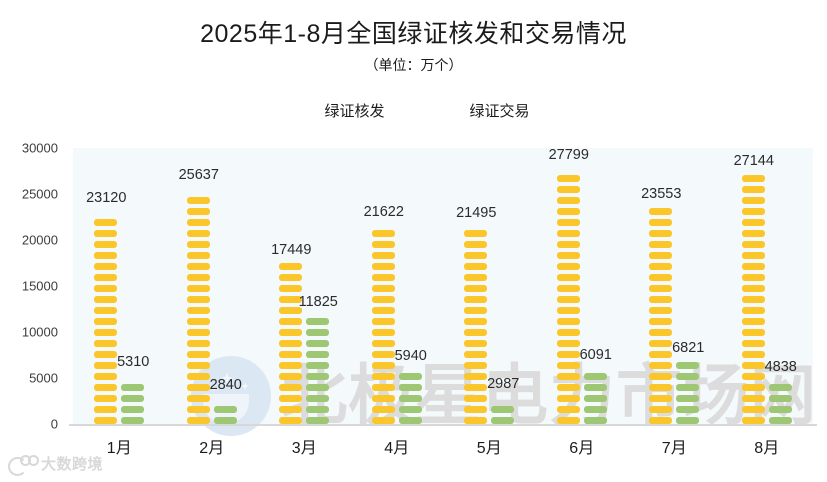 This screenshot has width=827, height=482. Describe the element at coordinates (106, 198) in the screenshot. I see `bar-value-label: 23120` at that location.